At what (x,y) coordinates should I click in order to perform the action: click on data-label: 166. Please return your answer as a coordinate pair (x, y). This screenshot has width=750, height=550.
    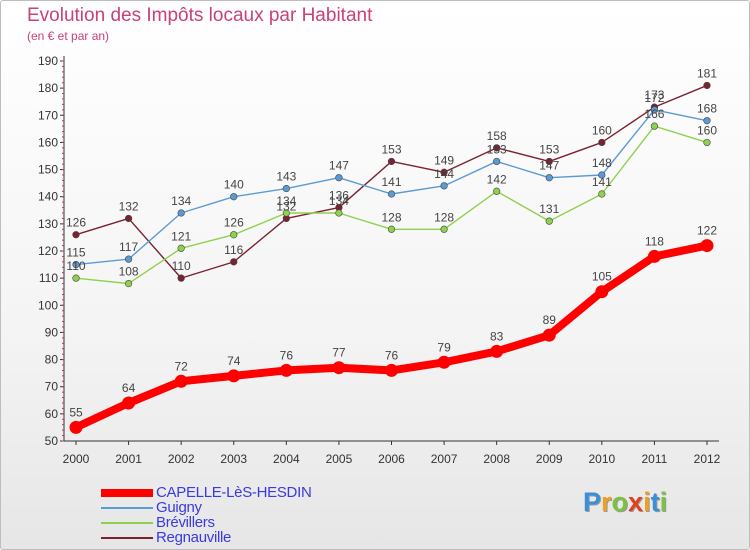
    Looking at the image, I should click on (654, 114).